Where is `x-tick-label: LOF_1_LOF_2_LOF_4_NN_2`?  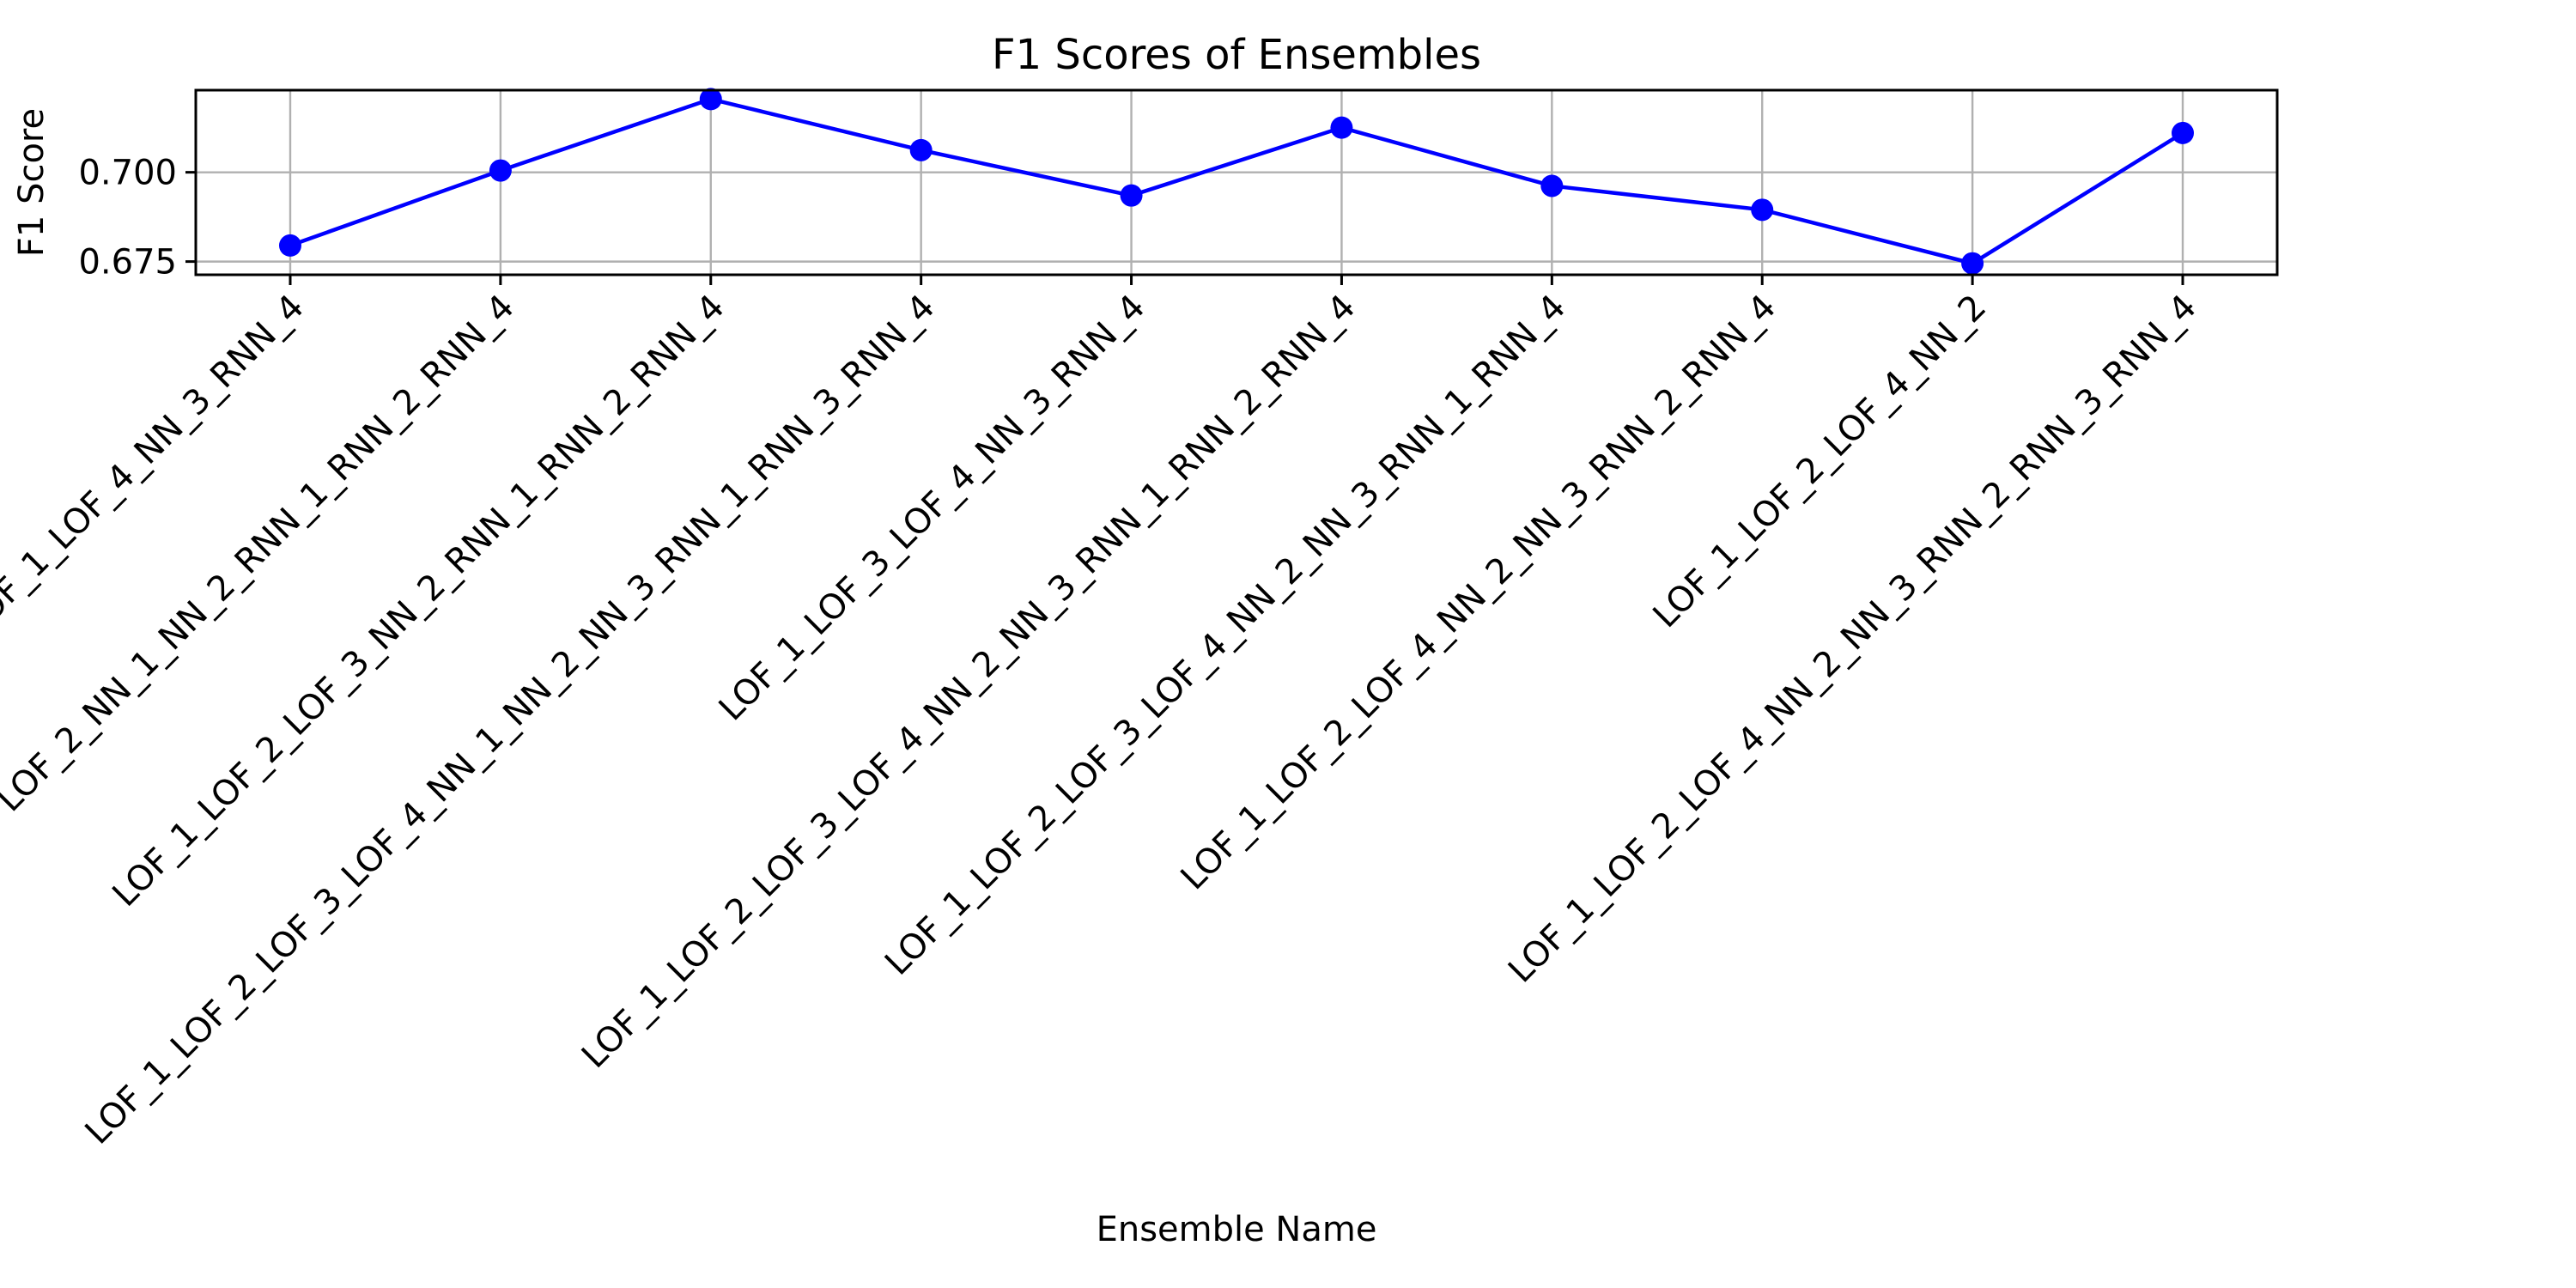
x-tick-label: LOF_1_LOF_2_LOF_4_NN_2 is located at coordinates (1821, 462).